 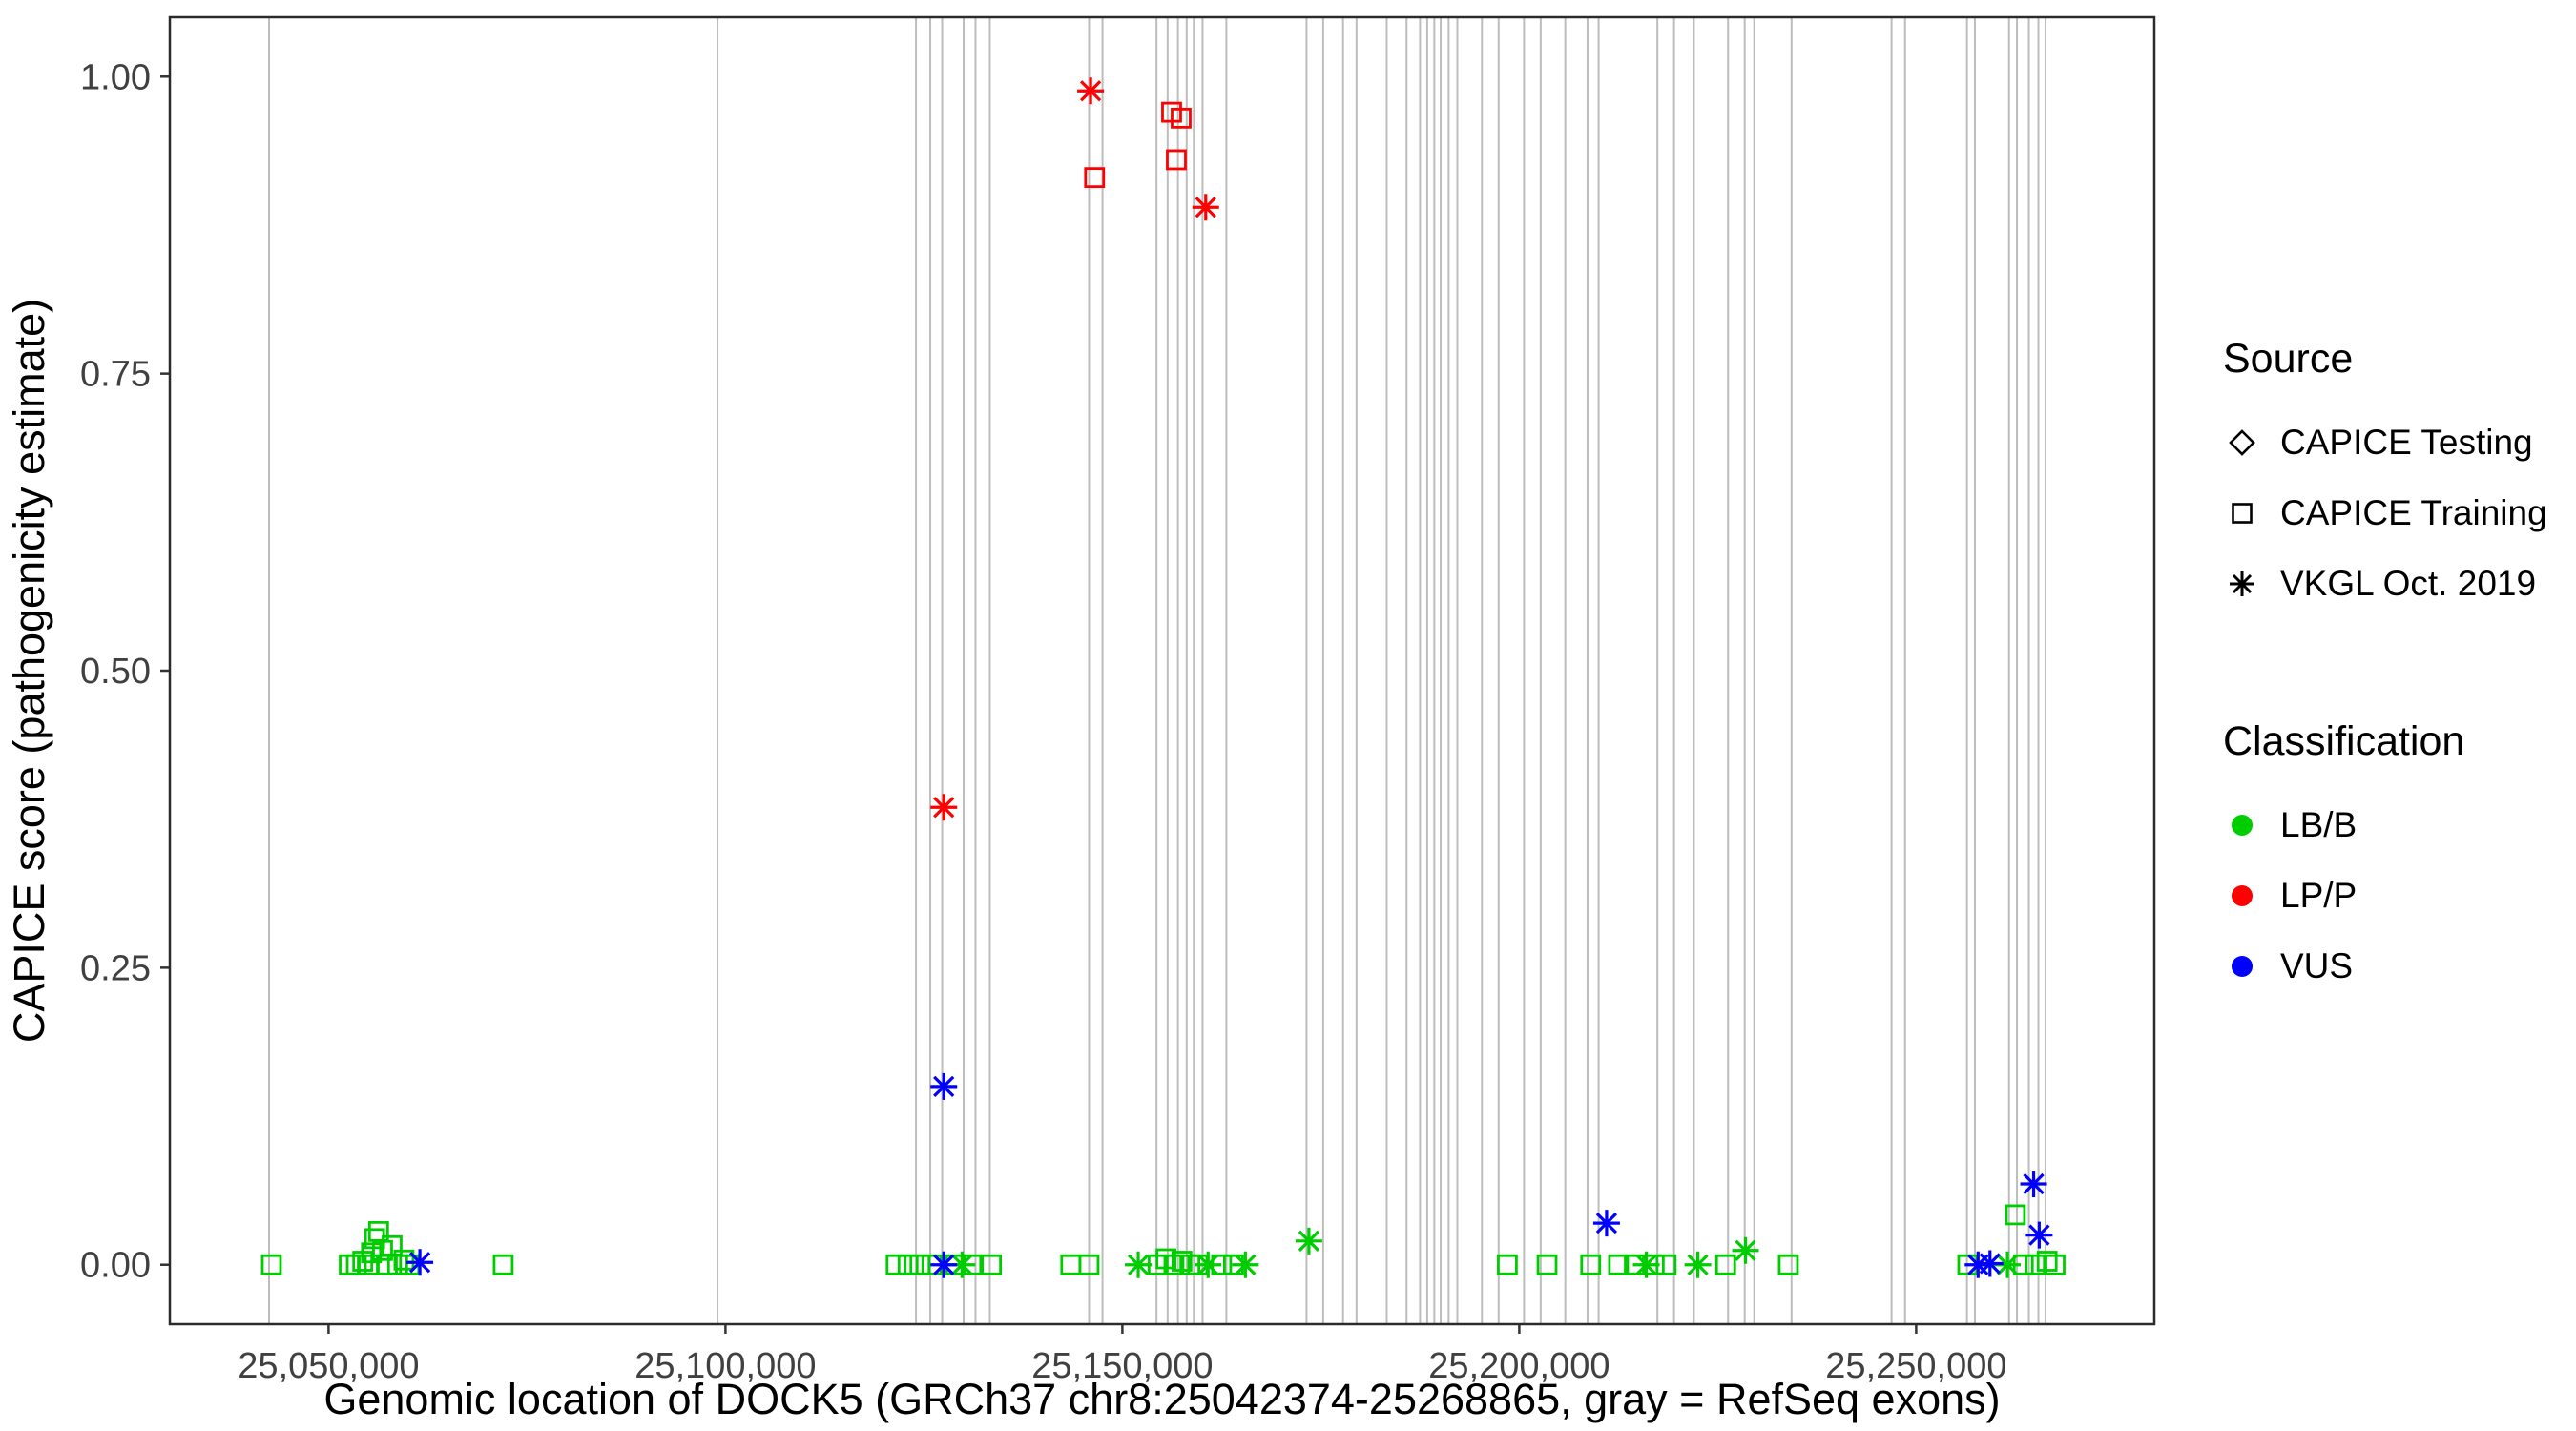 I want to click on legend-item: LP/P, so click(x=2399, y=896).